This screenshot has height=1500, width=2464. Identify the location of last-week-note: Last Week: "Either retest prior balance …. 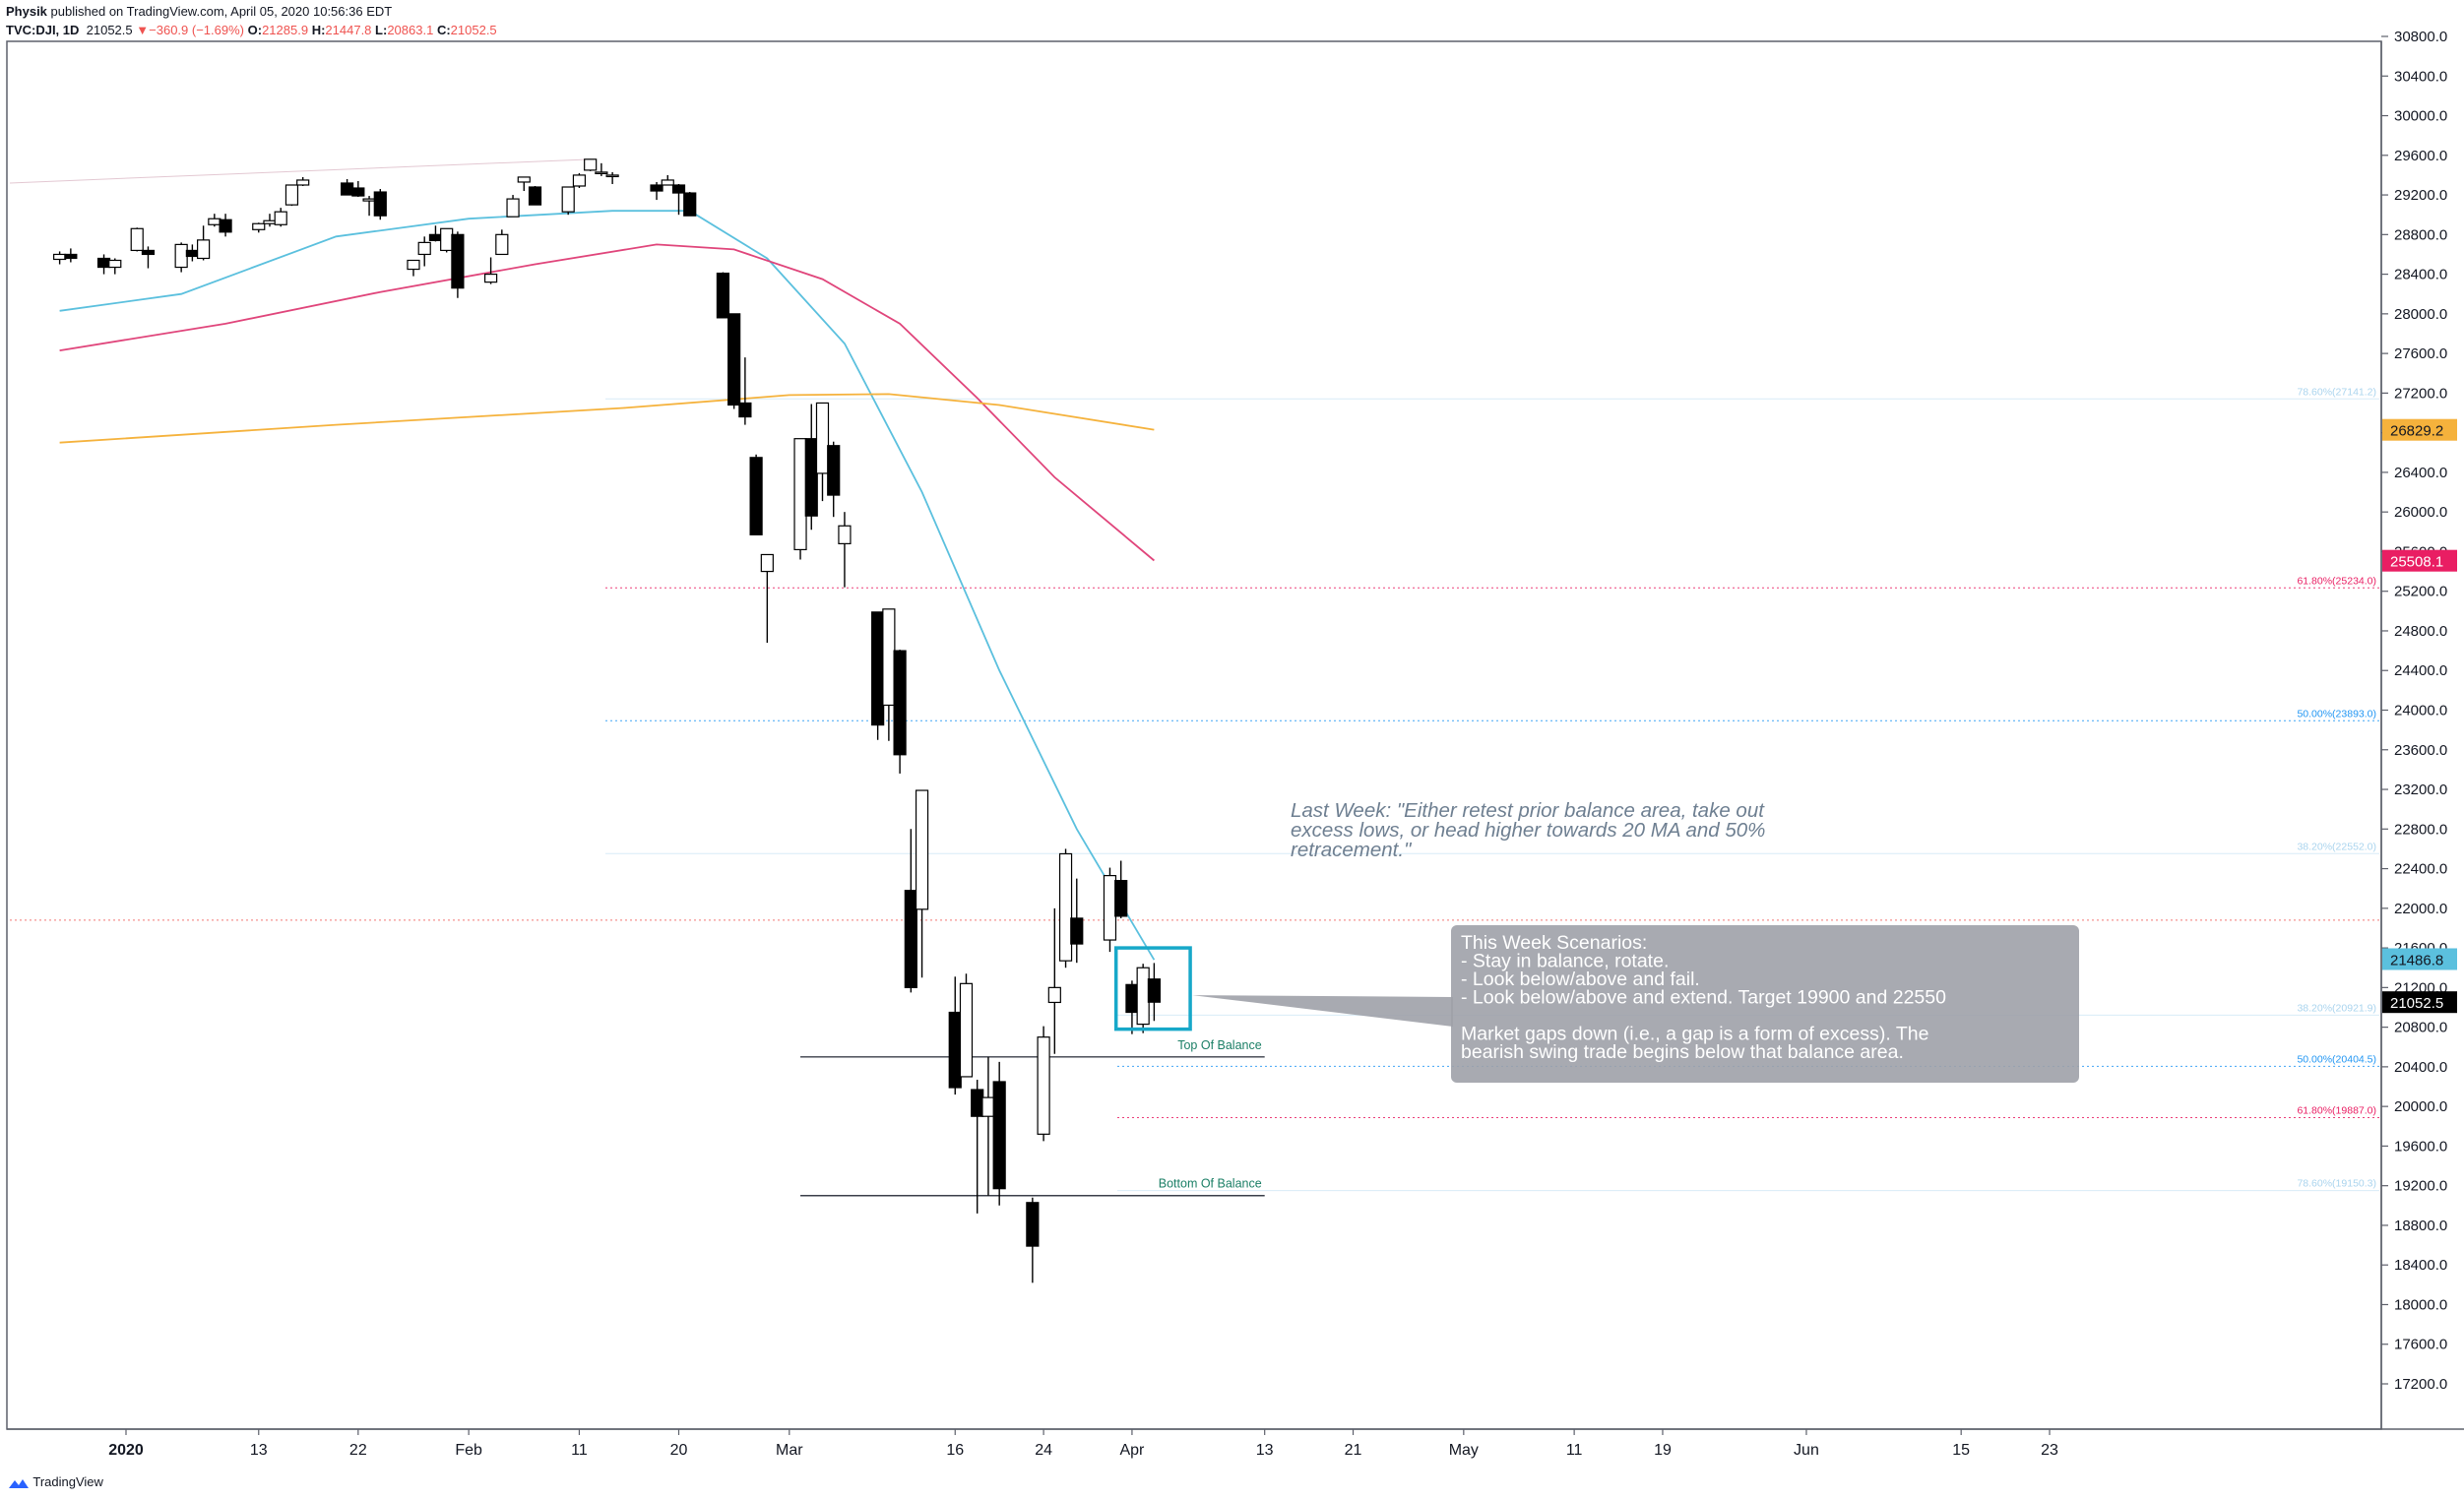
(1528, 810).